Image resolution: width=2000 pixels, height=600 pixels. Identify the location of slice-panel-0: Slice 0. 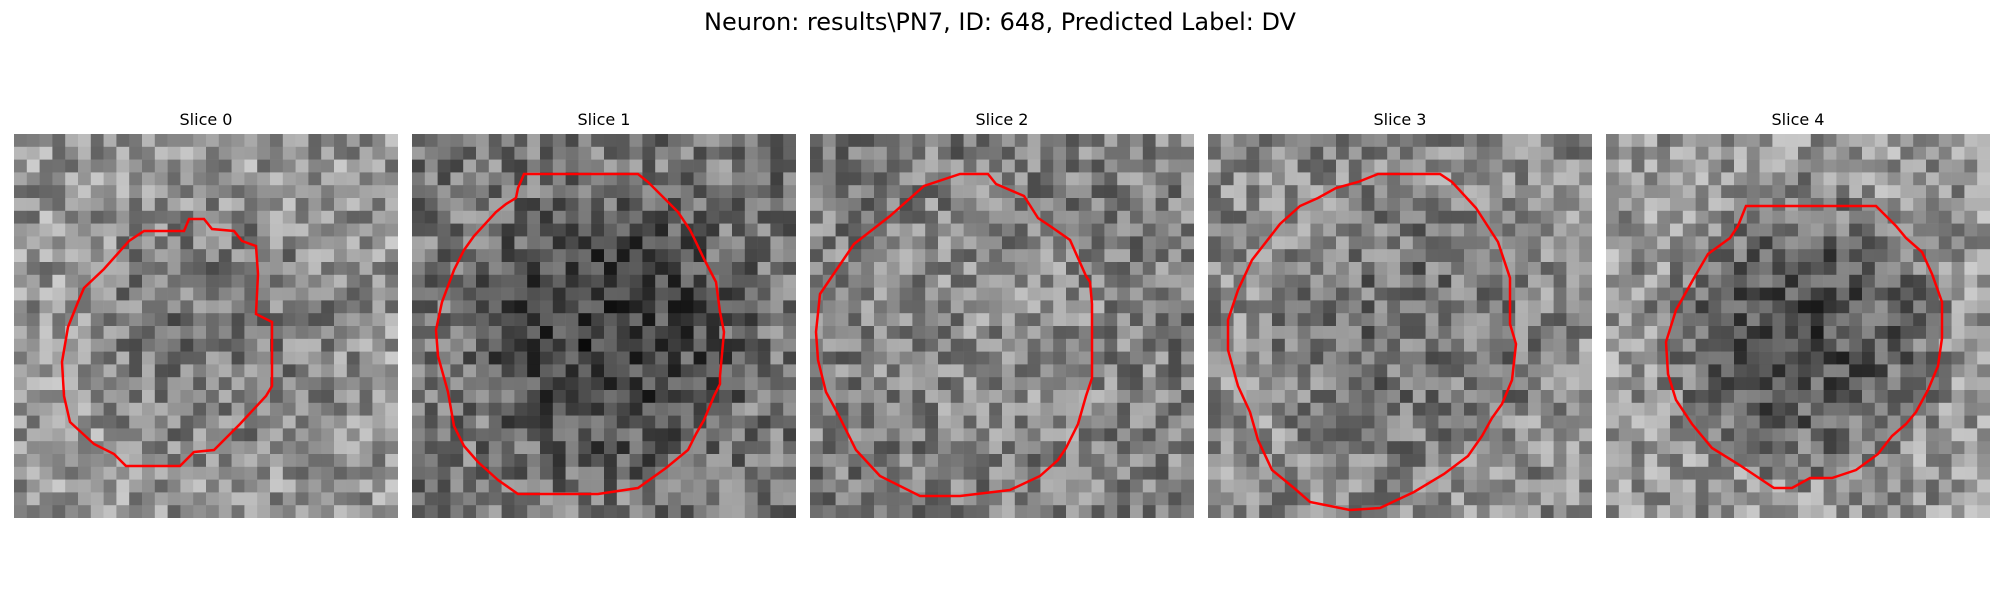
(206, 314).